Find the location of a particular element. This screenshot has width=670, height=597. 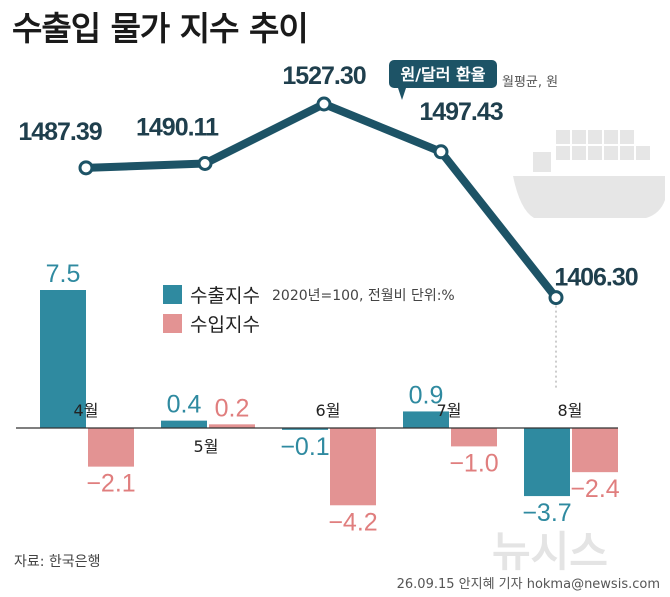

source-note: 자료: 한국은행 is located at coordinates (57, 562).